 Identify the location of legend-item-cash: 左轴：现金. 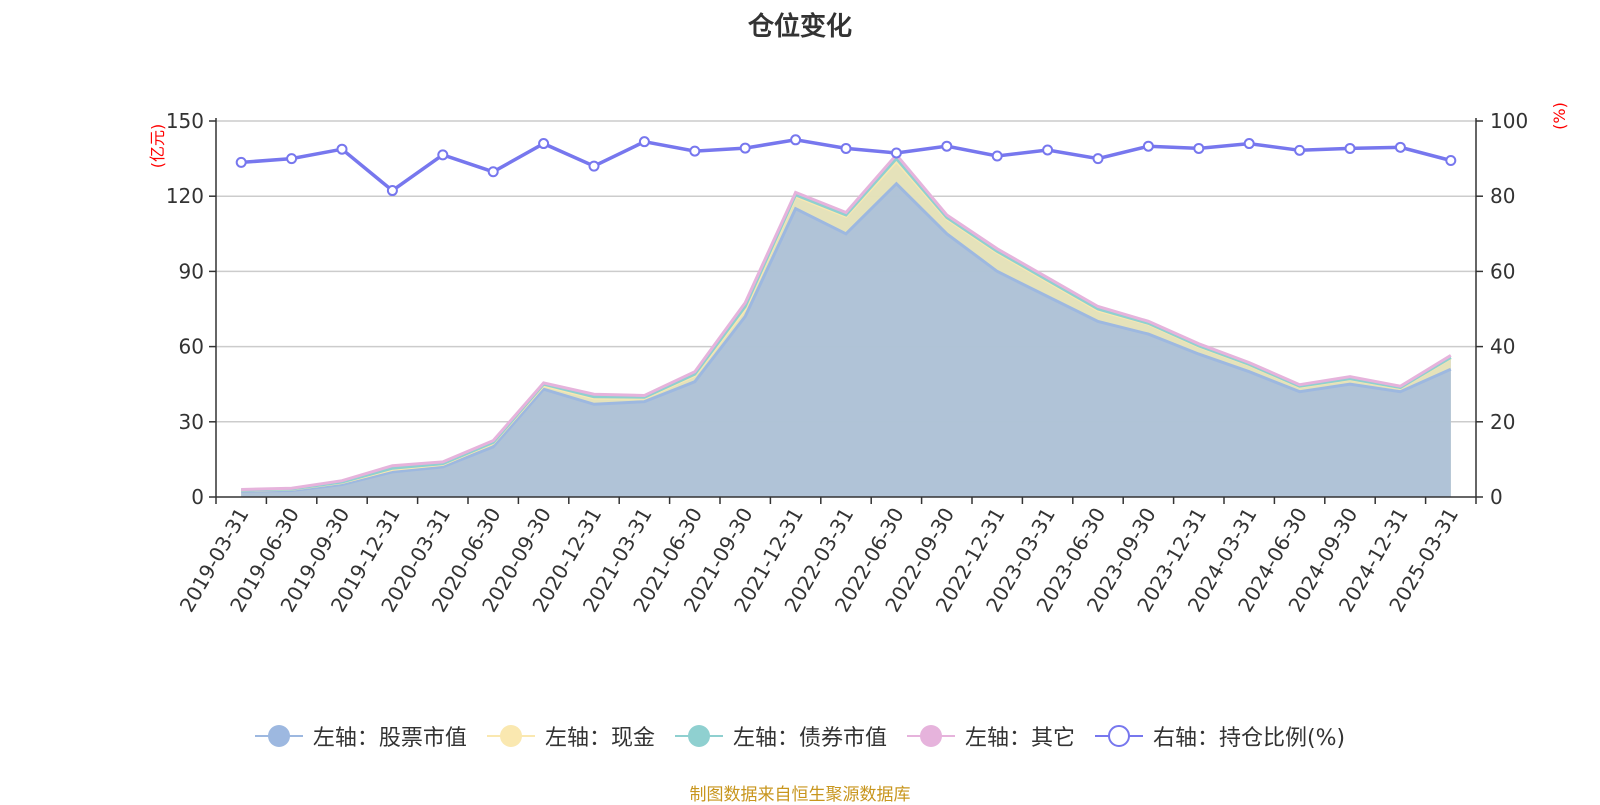
(570, 736).